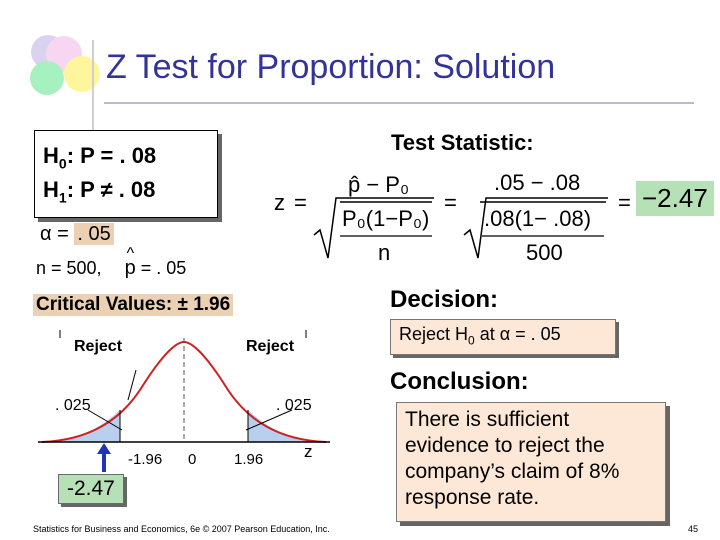 The height and width of the screenshot is (540, 720). Describe the element at coordinates (537, 182) in the screenshot. I see `formula-num-values: .05 − .08` at that location.